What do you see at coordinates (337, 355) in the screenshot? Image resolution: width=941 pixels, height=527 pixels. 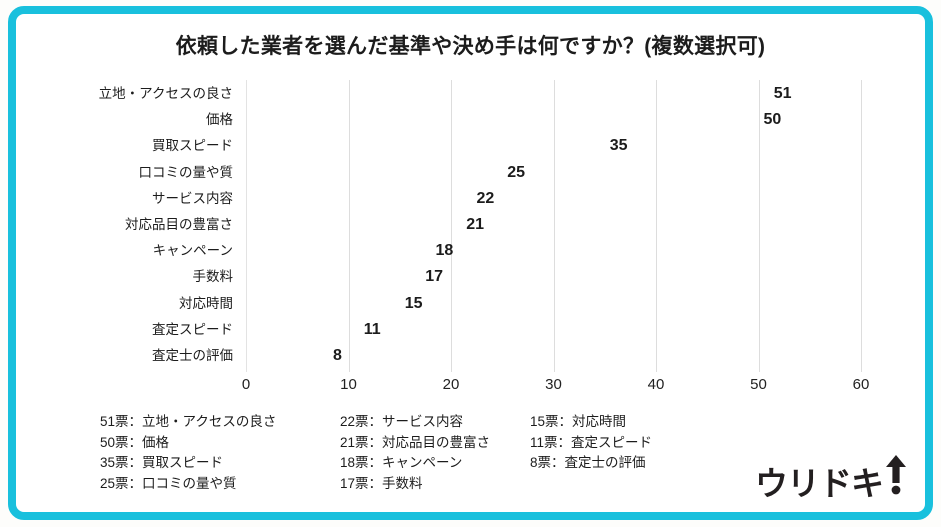 I see `bar-value-label: 8` at bounding box center [337, 355].